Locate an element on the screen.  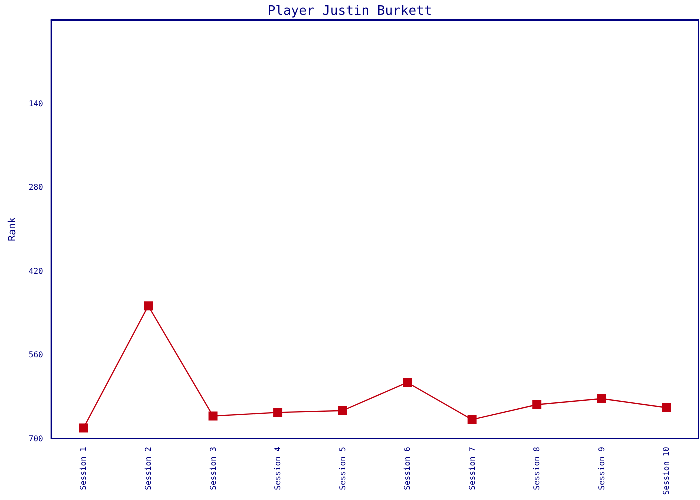
y-tick-label: 700 is located at coordinates (36, 439).